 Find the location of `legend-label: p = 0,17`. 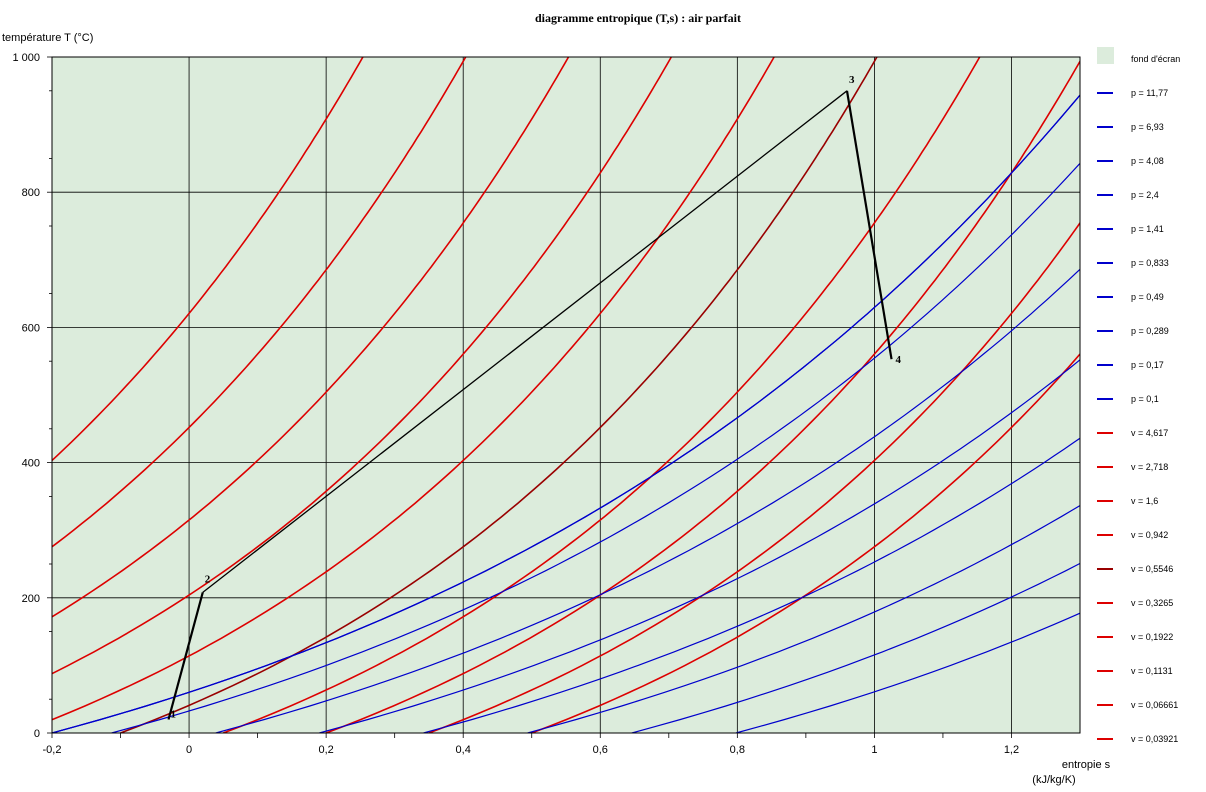

legend-label: p = 0,17 is located at coordinates (1147, 365).